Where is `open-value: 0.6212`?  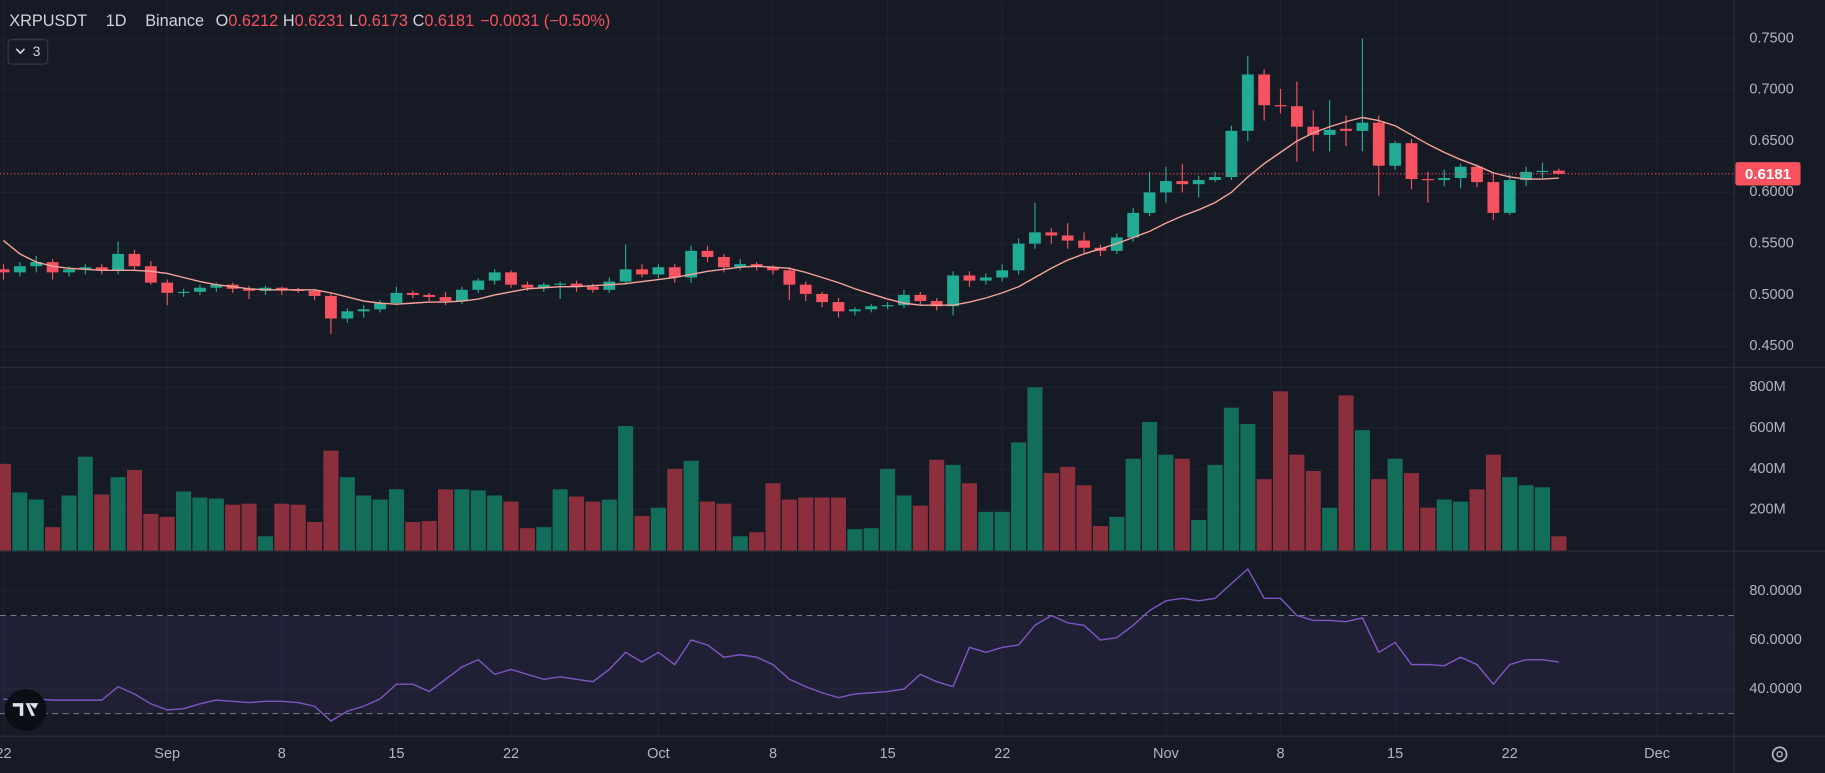
open-value: 0.6212 is located at coordinates (253, 21).